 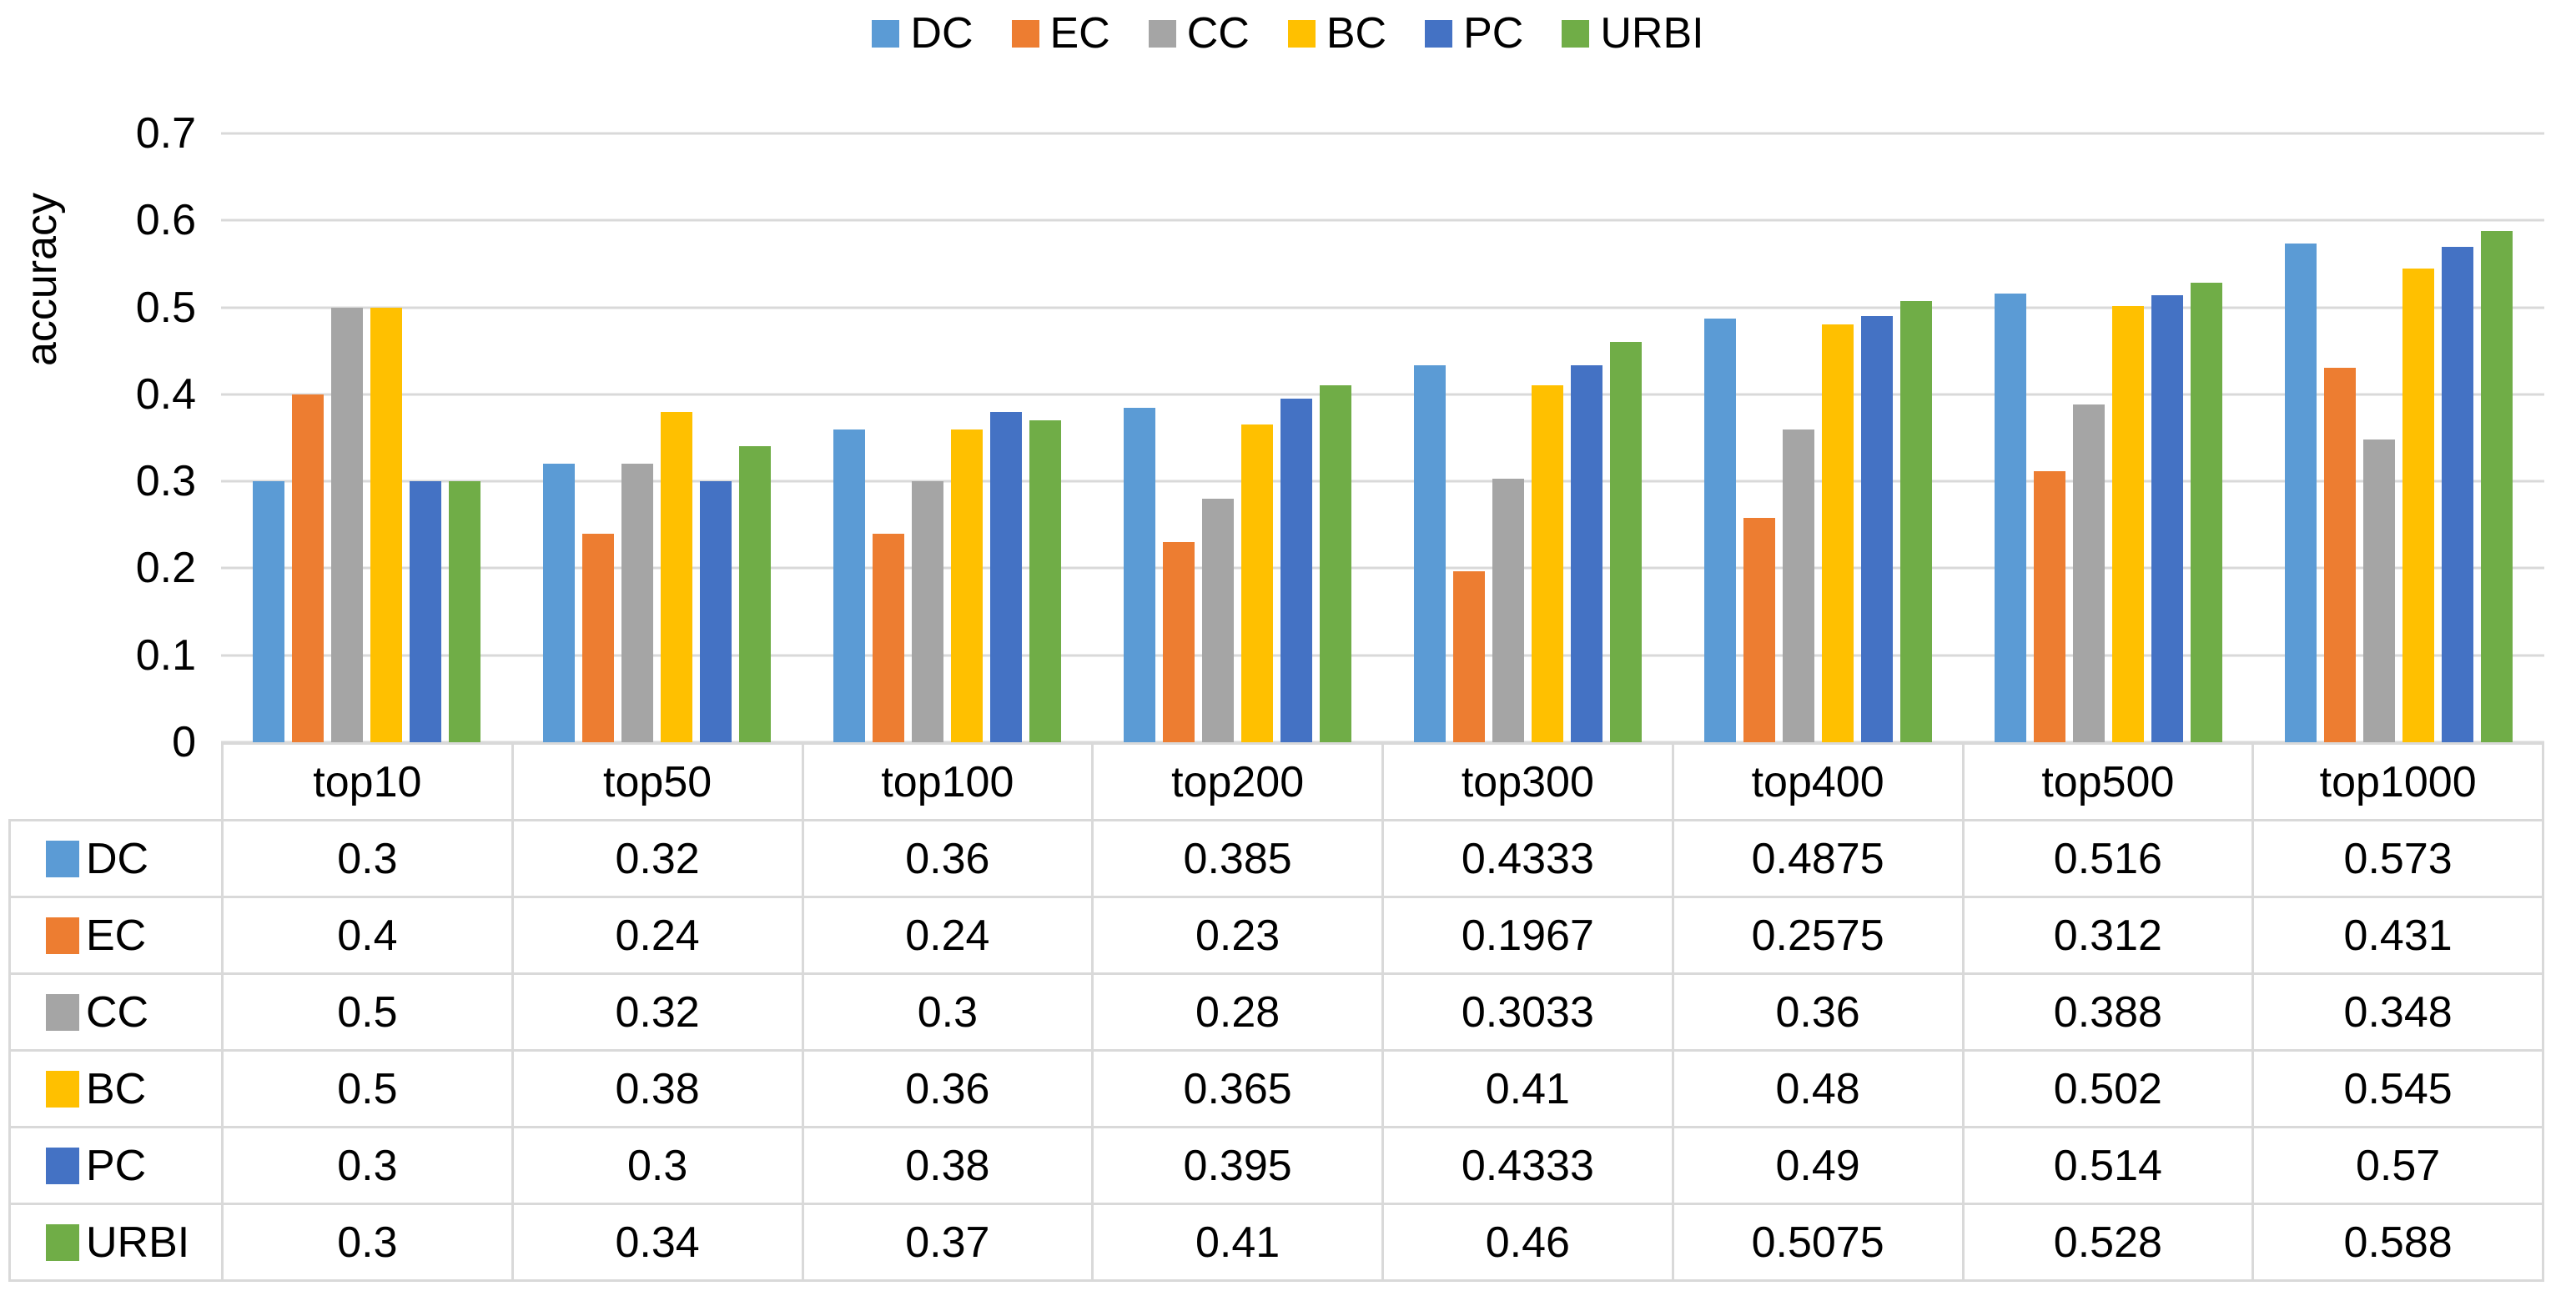 What do you see at coordinates (656, 438) in the screenshot?
I see `bar-group-top50` at bounding box center [656, 438].